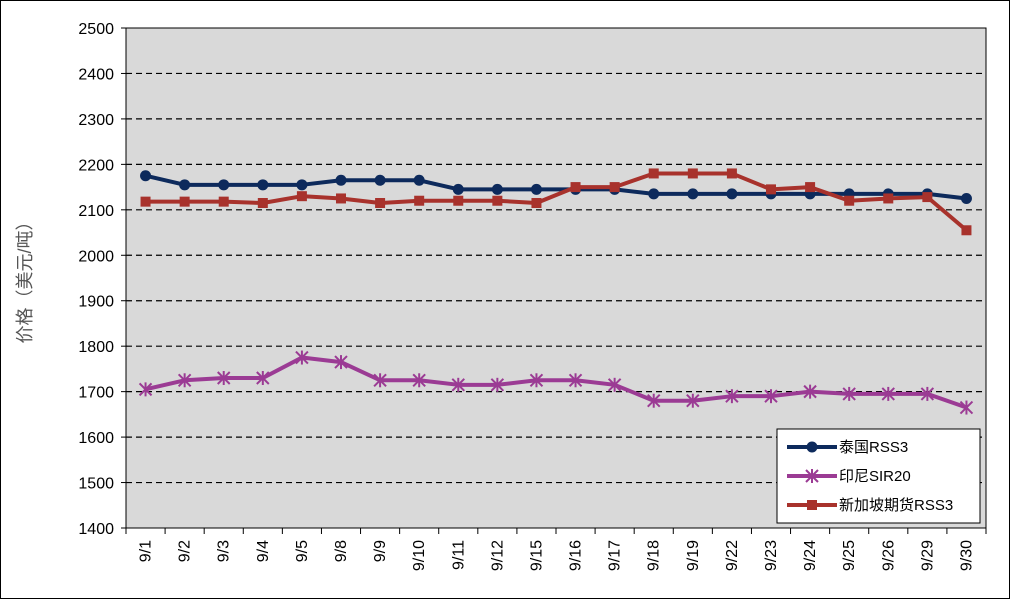  Describe the element at coordinates (771, 555) in the screenshot. I see `x-tick-label: 9/23` at that location.